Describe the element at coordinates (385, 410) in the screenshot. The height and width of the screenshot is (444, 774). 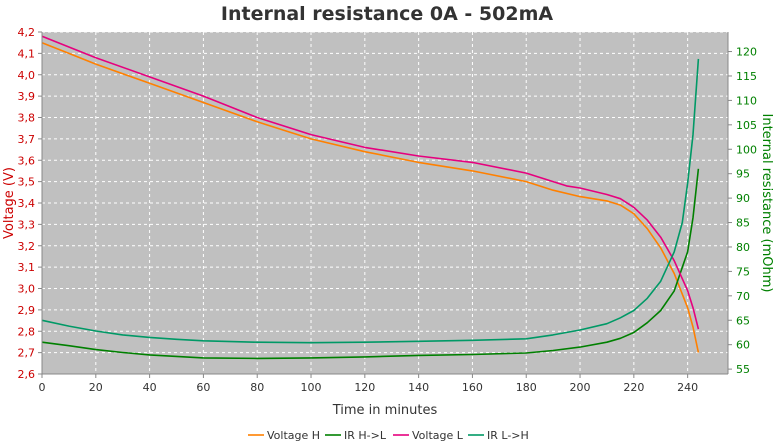
I see `x-axis-title: Time in minutes` at that location.